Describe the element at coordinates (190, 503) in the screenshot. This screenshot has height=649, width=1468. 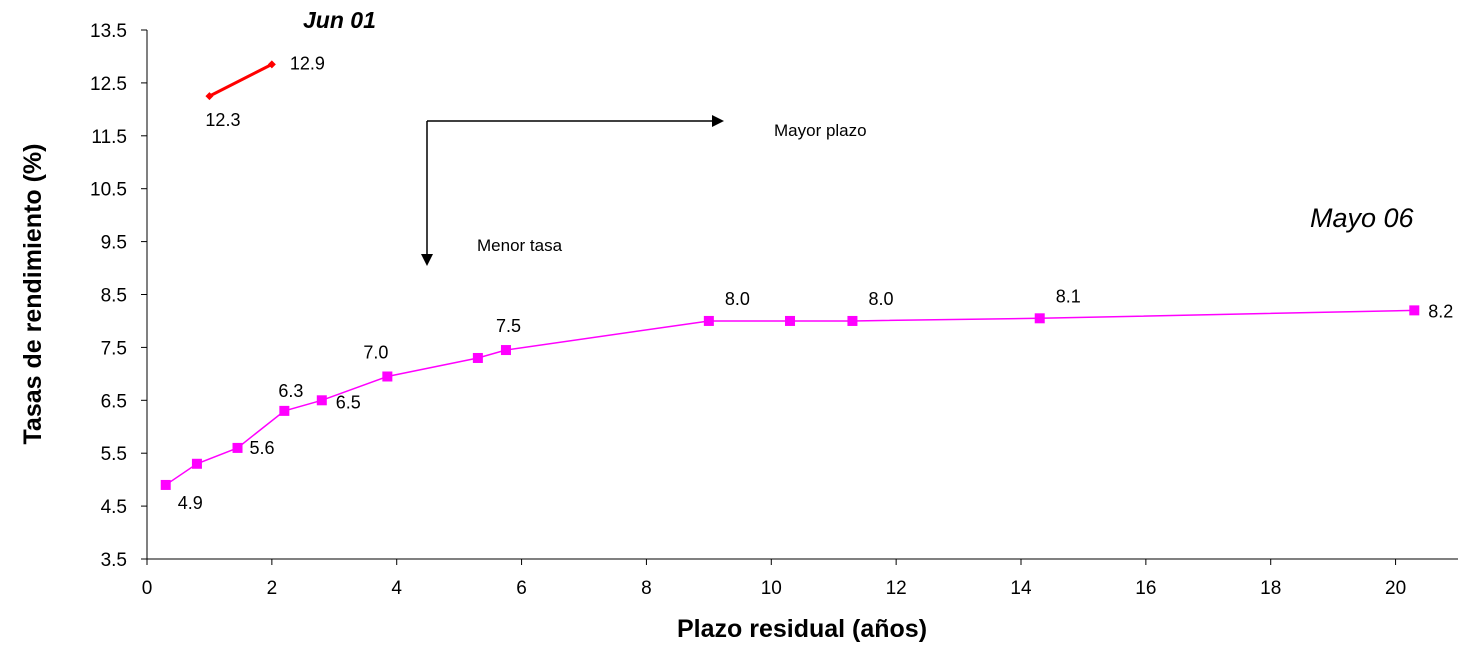
I see `data-label: 4.9` at that location.